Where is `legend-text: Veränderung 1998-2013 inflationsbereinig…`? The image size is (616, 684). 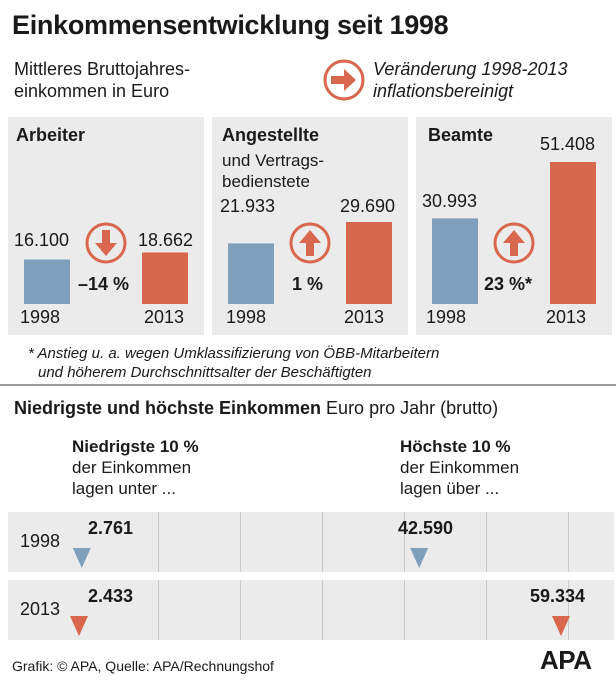
legend-text: Veränderung 1998-2013 inflationsbereinig… is located at coordinates (470, 80).